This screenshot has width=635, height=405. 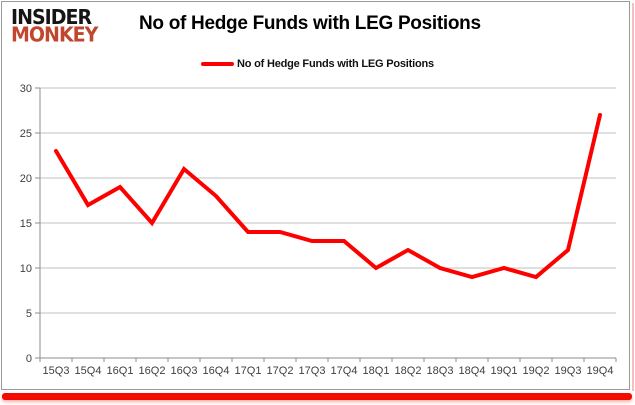 I want to click on y-tick-label: 0, so click(x=29, y=359).